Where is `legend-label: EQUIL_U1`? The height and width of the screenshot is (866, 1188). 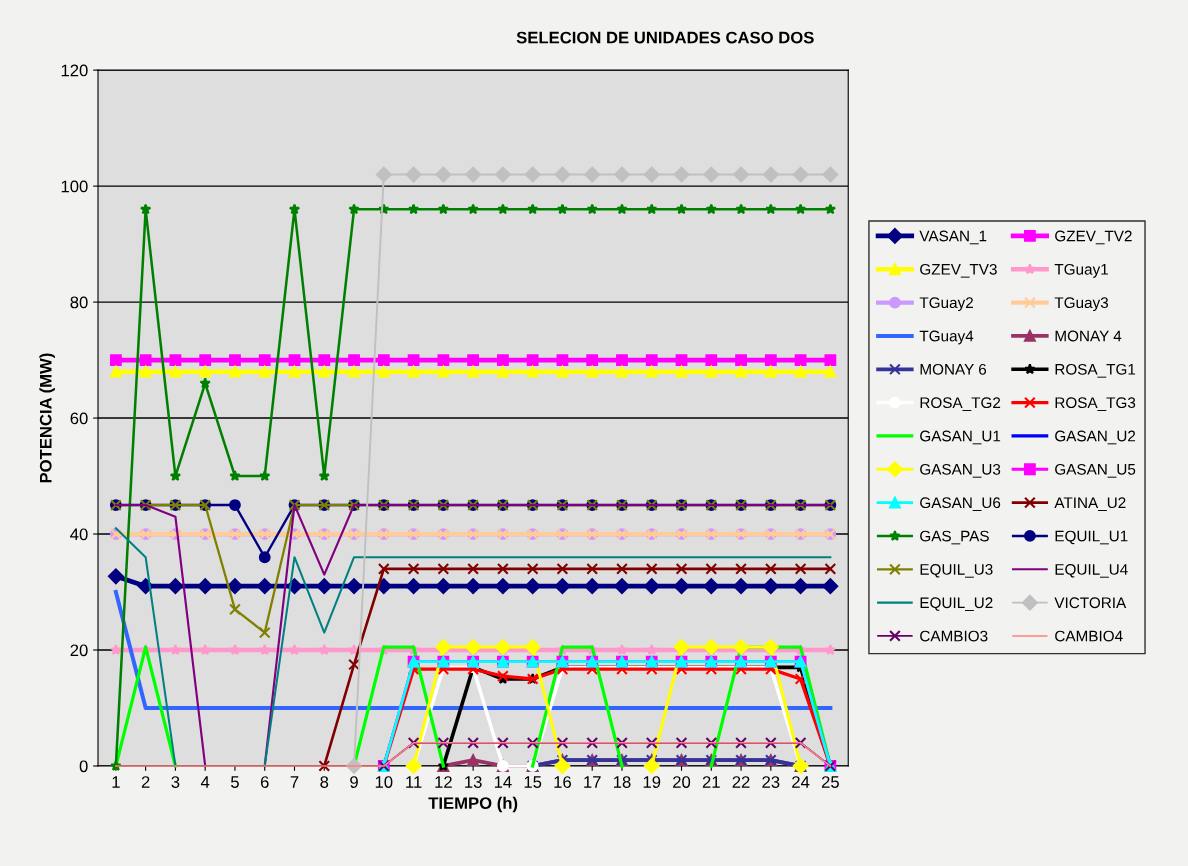
legend-label: EQUIL_U1 is located at coordinates (1091, 537).